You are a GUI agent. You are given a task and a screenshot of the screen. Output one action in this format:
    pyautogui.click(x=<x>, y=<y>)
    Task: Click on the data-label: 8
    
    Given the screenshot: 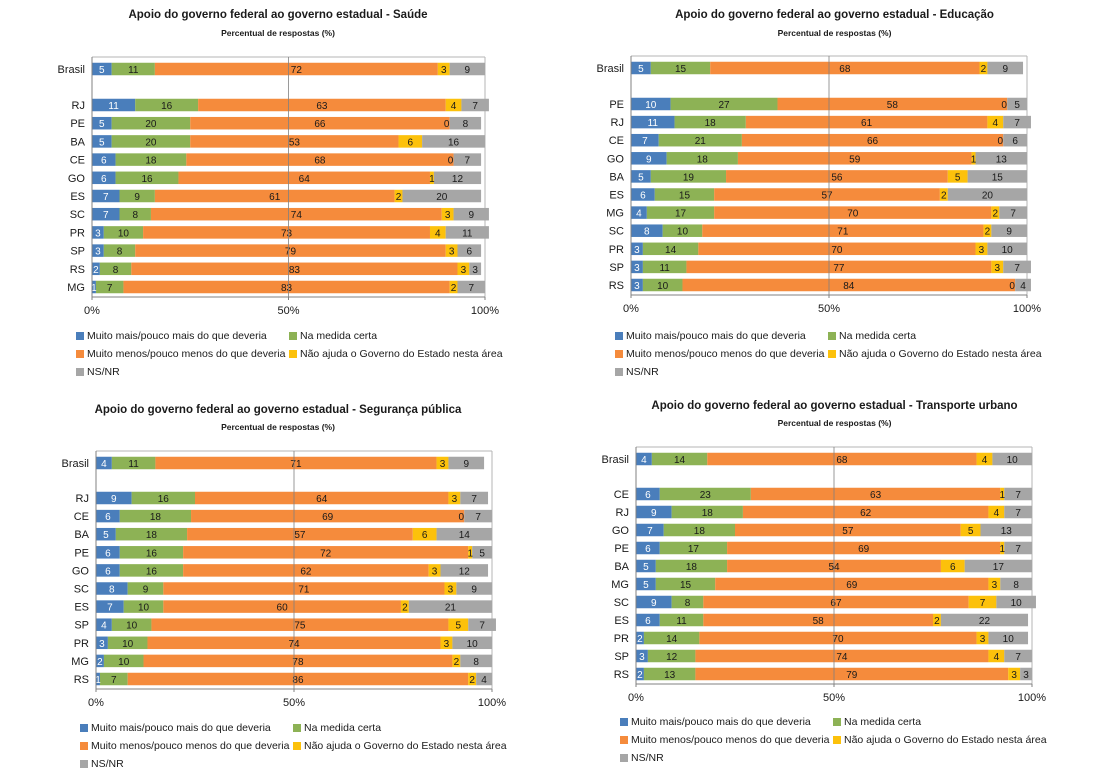 What is the action you would take?
    pyautogui.click(x=466, y=124)
    